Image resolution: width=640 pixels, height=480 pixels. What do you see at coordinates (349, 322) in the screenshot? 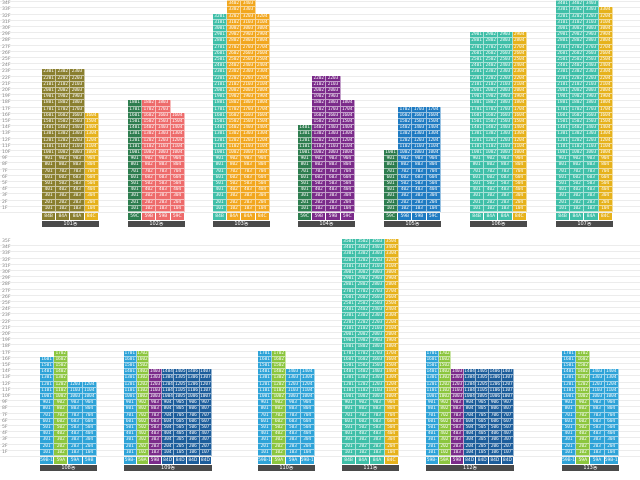
I see `unit-cell: 2201` at bounding box center [349, 322].